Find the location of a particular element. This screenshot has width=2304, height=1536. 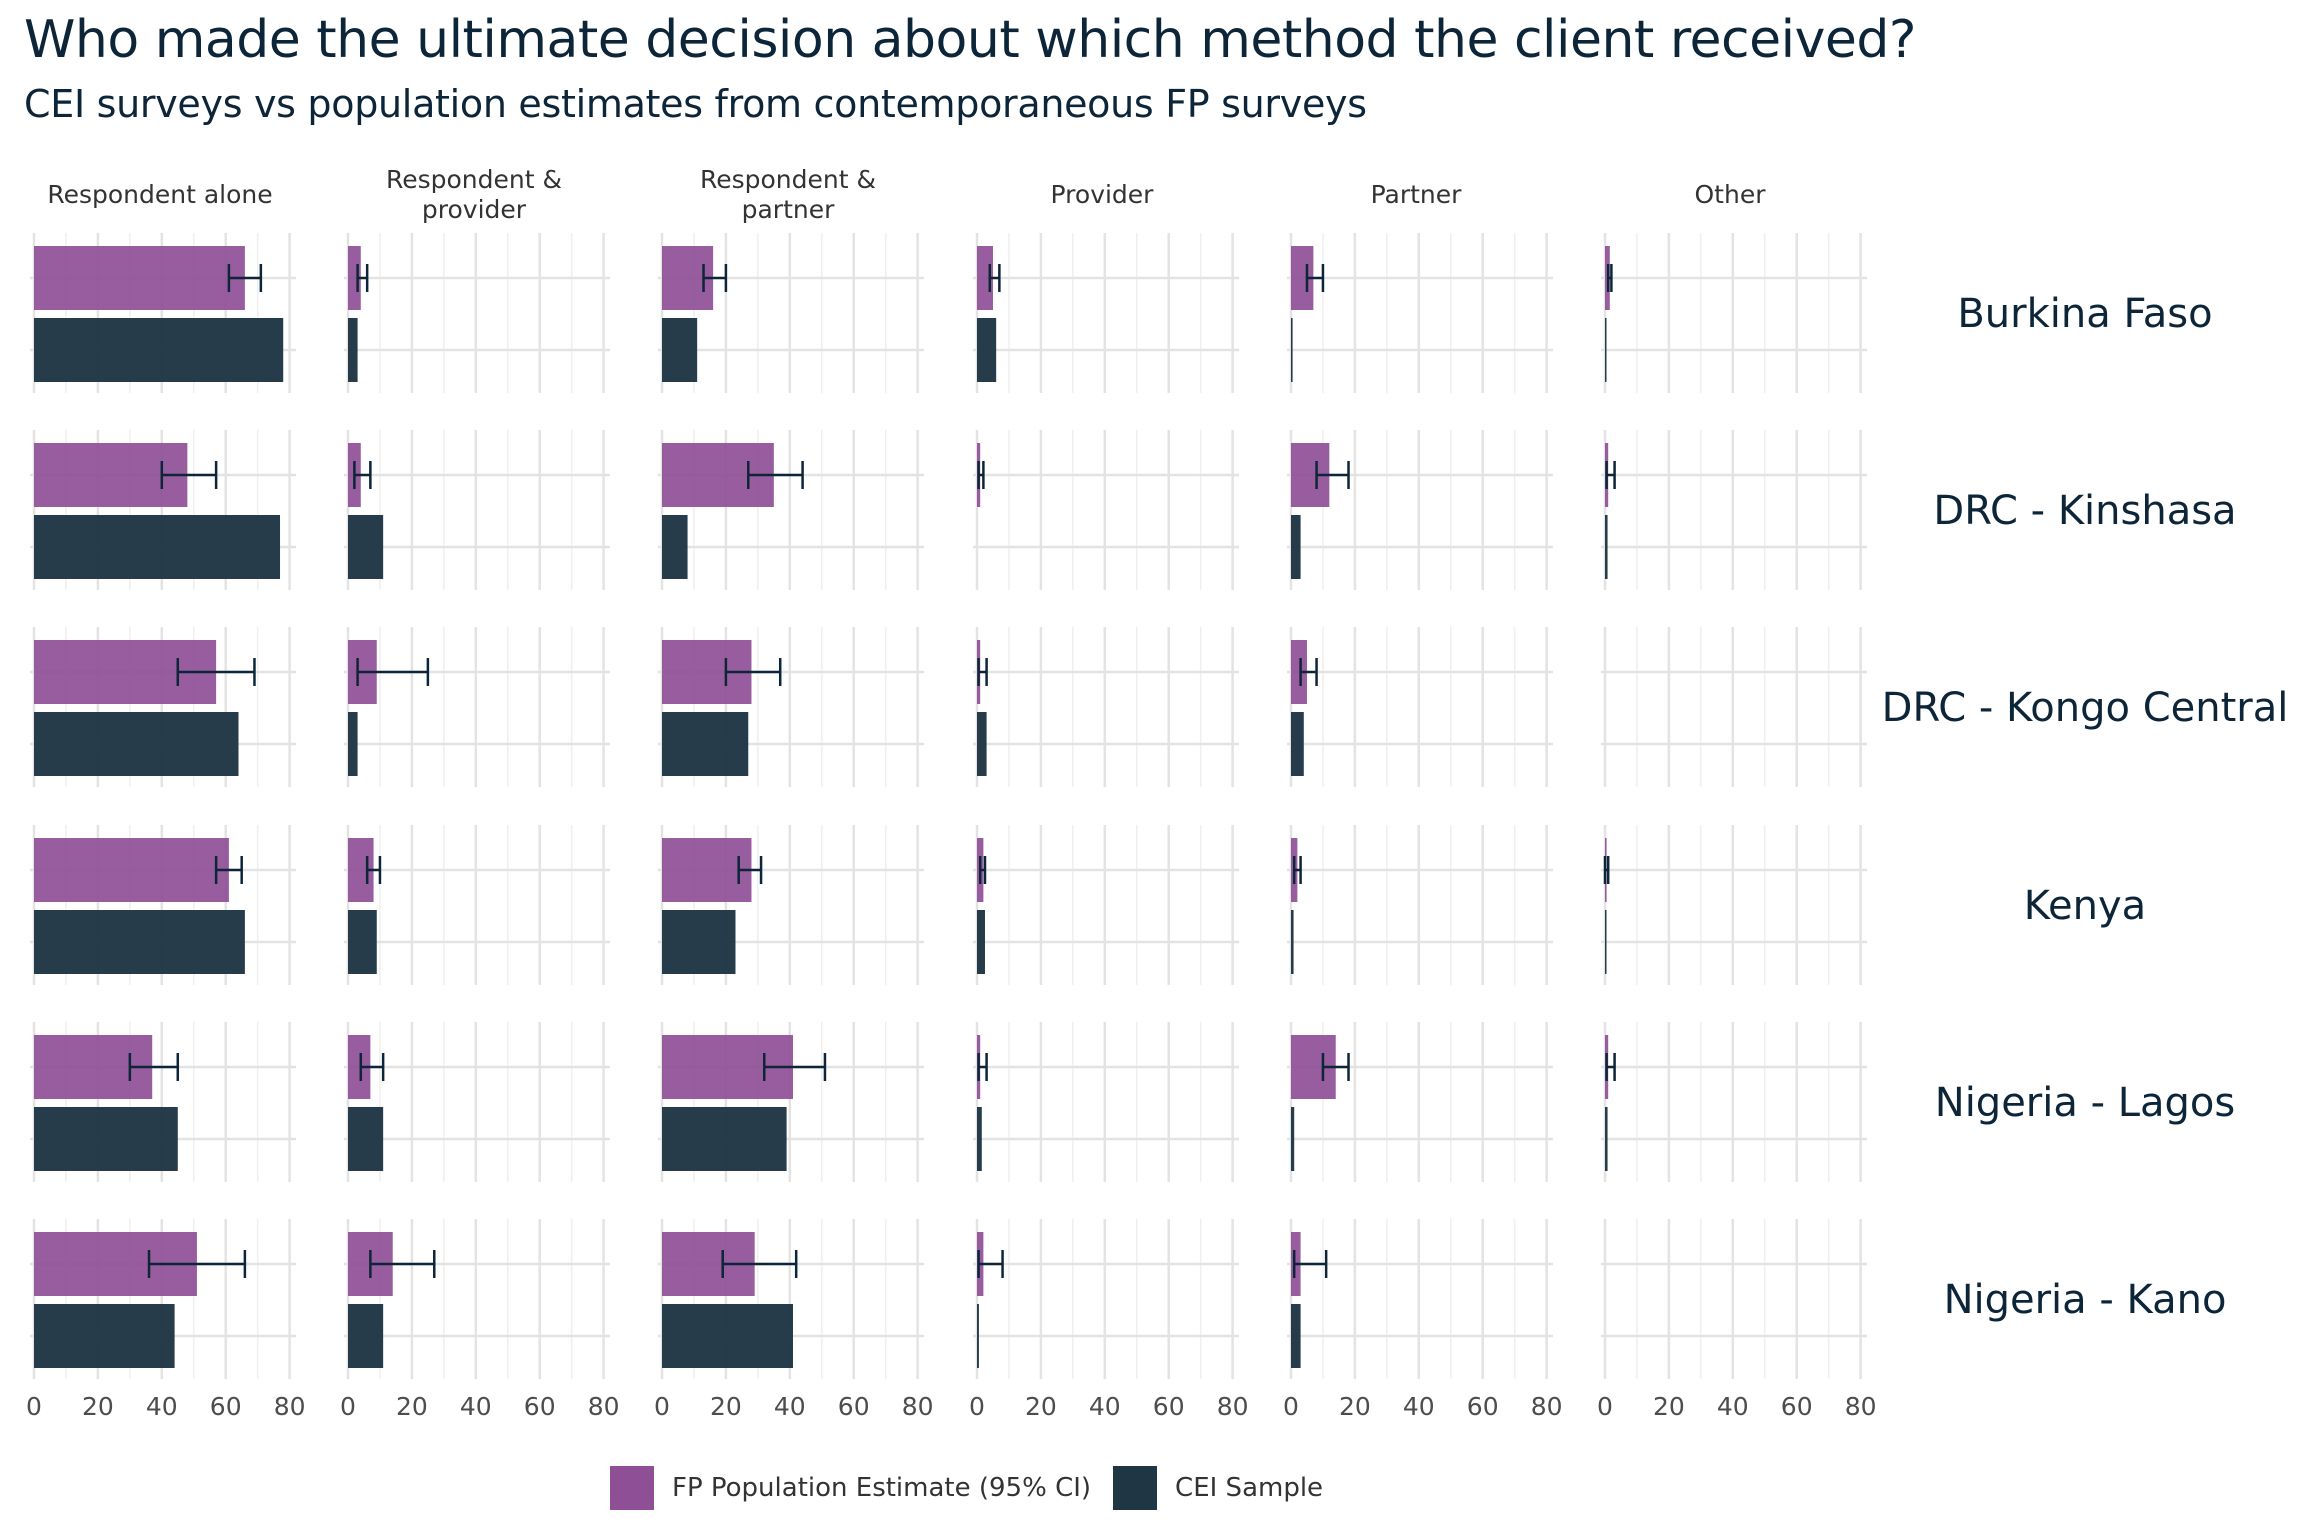

column-strip-label: Provider is located at coordinates (1103, 194).